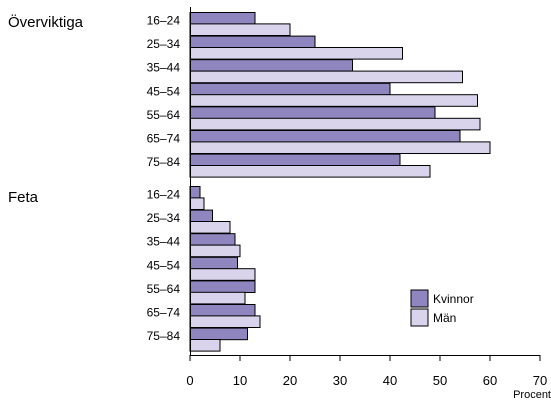 This screenshot has width=551, height=402. Describe the element at coordinates (197, 203) in the screenshot. I see `bar-Feta-man-16–24` at that location.